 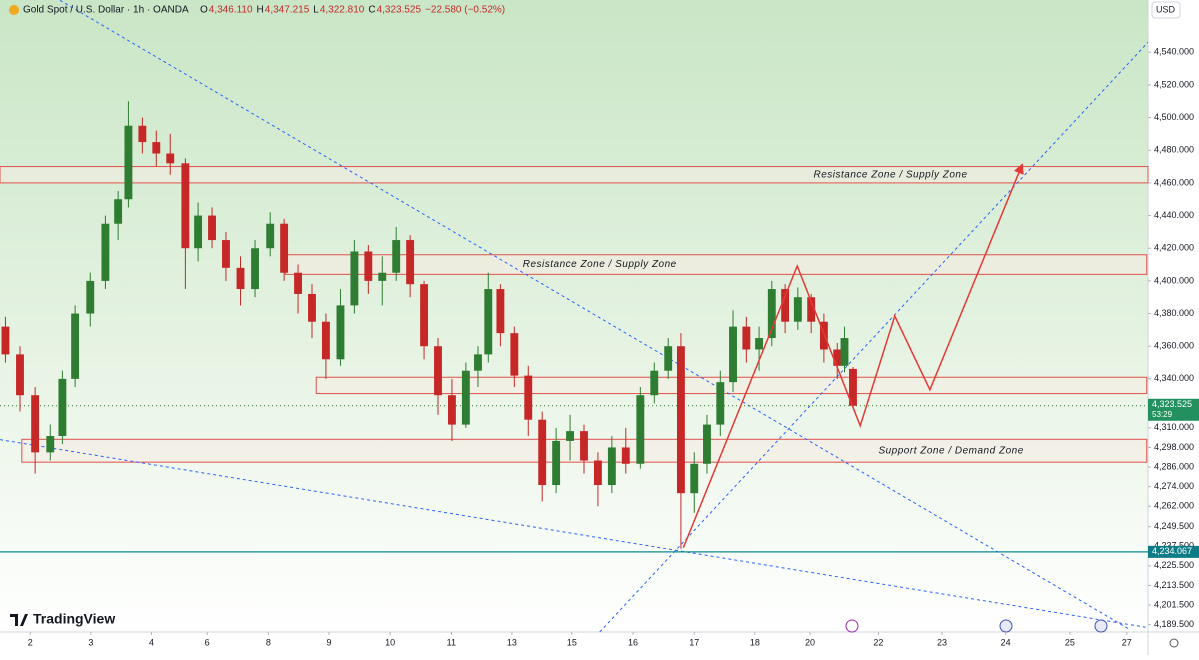 I want to click on x-tick-label: 3, so click(x=90, y=642).